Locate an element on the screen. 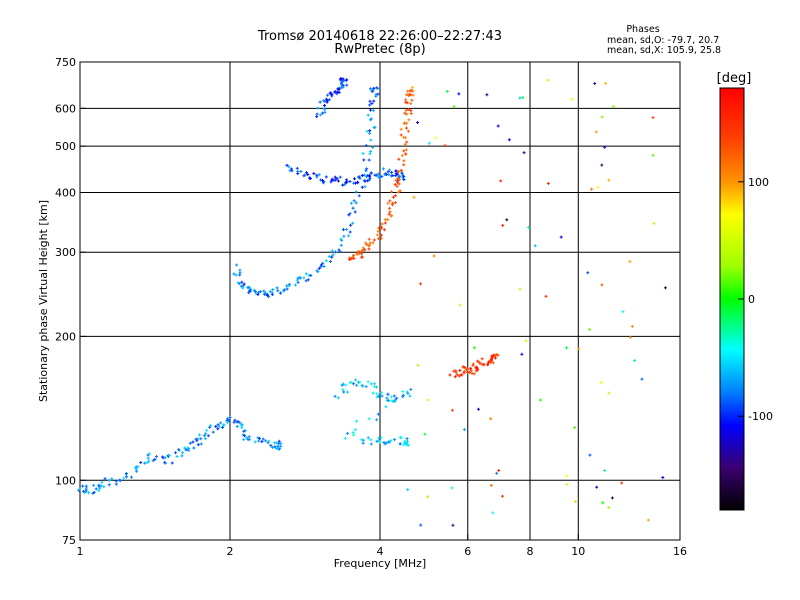  x-axis-label: Frequency [MHz] is located at coordinates (380, 563).